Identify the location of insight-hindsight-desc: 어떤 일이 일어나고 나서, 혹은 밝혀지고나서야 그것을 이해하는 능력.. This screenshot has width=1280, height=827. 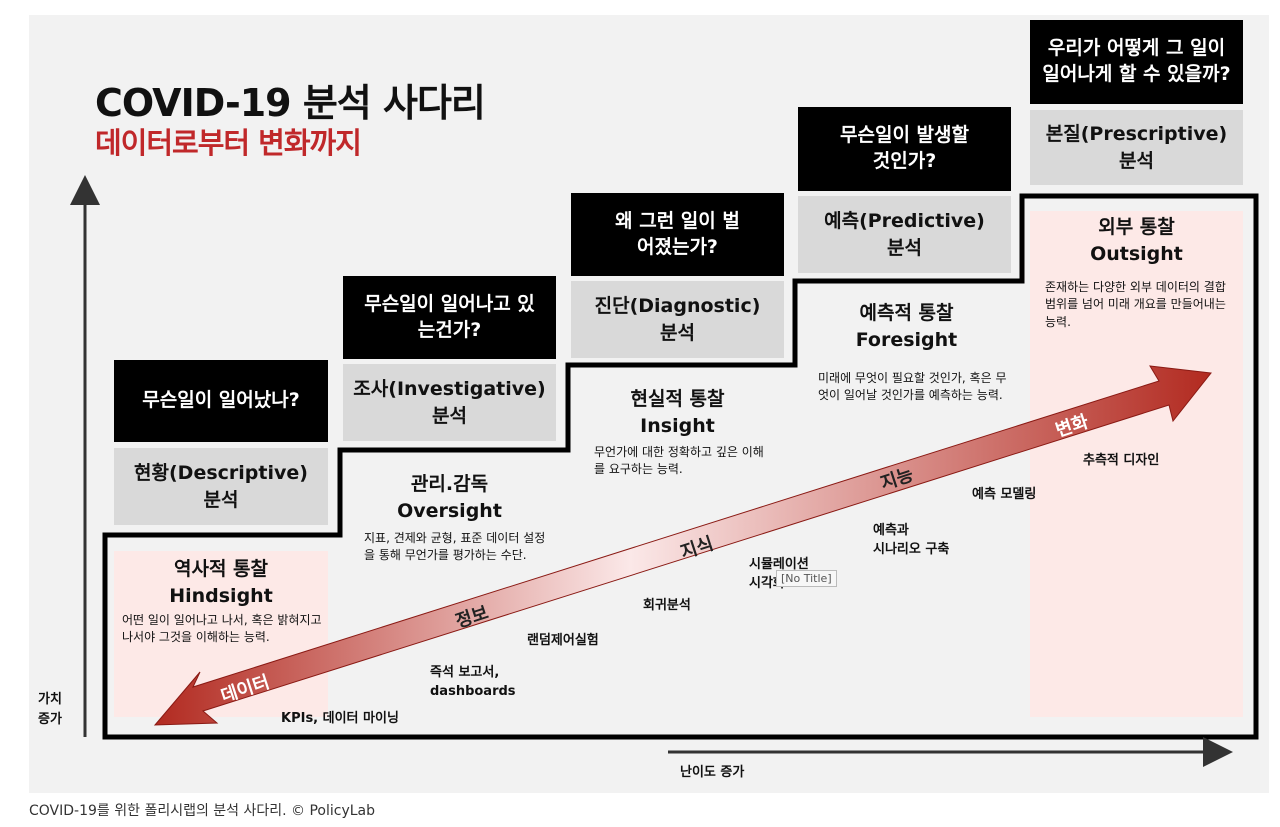
(222, 629).